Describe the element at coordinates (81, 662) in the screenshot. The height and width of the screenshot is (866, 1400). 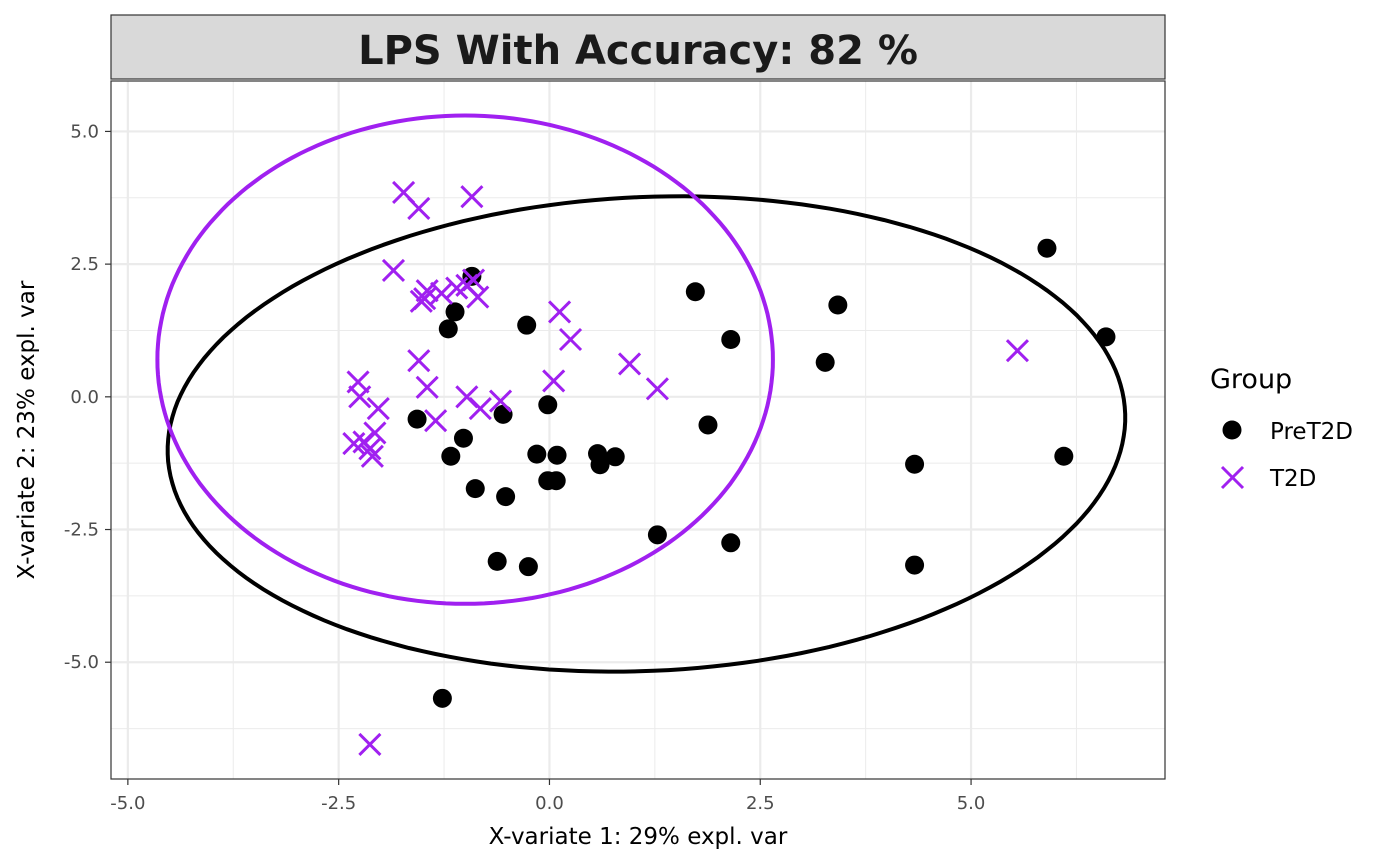
I see `y-tick-label: -5.0` at that location.